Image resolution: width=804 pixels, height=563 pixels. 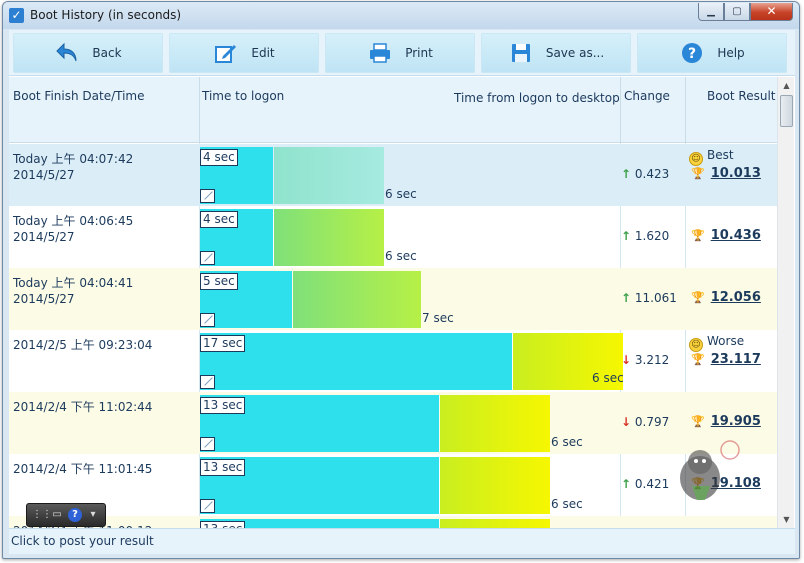 I want to click on boot-result-value: 19.108, so click(x=735, y=483).